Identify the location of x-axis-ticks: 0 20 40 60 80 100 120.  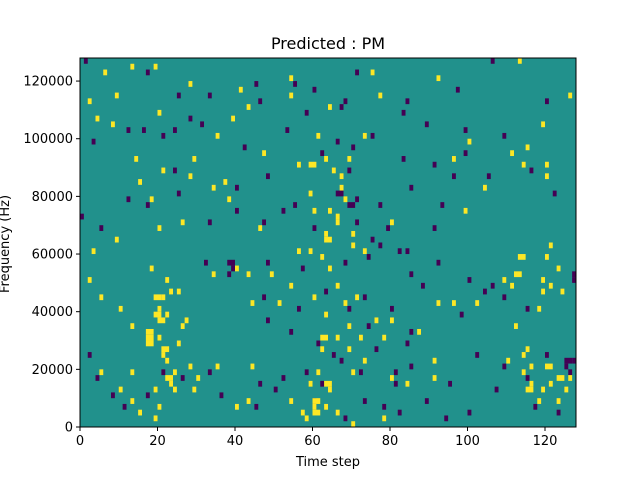
(316, 438).